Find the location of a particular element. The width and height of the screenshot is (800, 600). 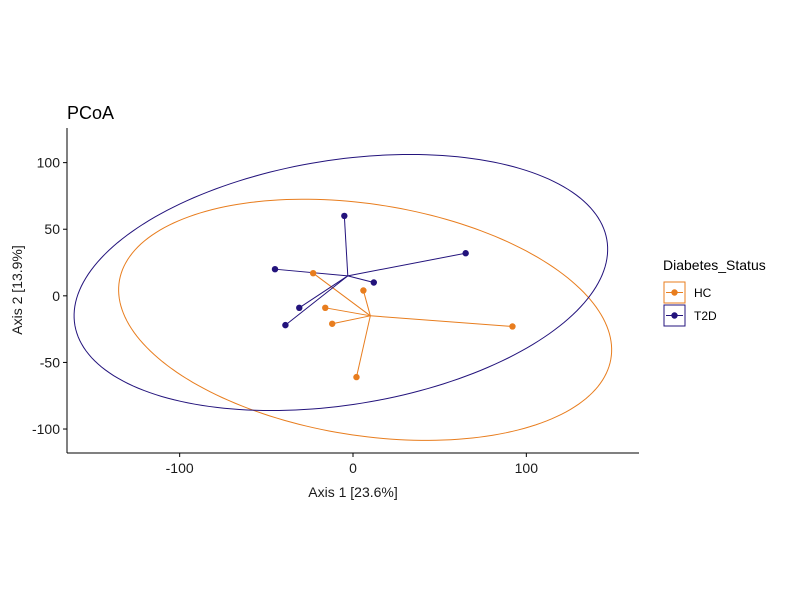

legend: Diabetes_Status HC T2D is located at coordinates (714, 292).